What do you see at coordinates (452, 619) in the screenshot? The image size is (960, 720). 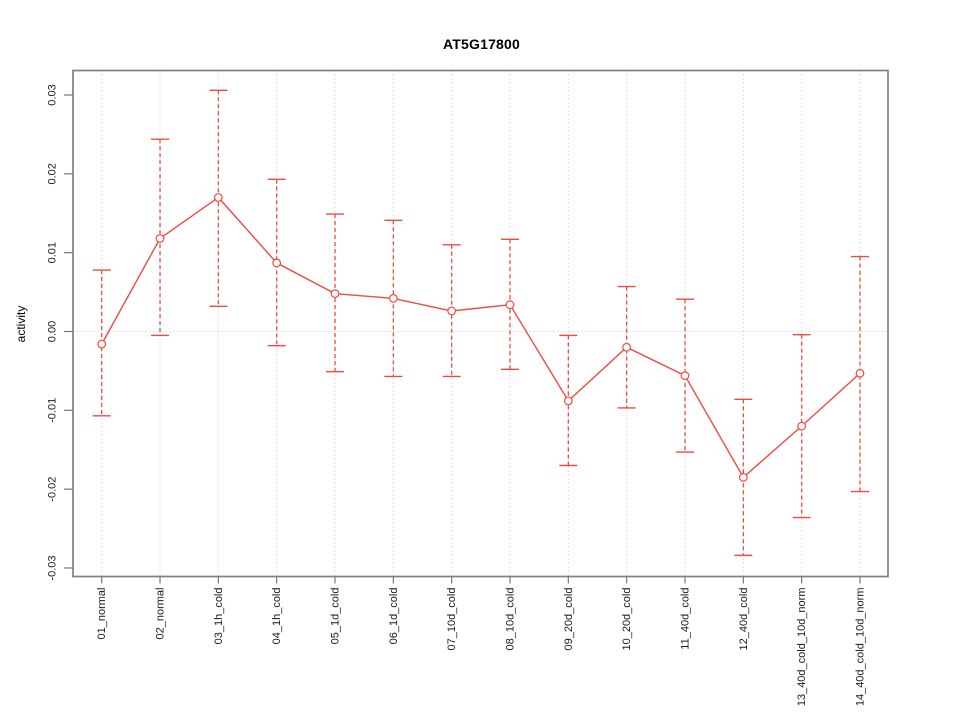 I see `x-tick-label: 07_10d_cold` at bounding box center [452, 619].